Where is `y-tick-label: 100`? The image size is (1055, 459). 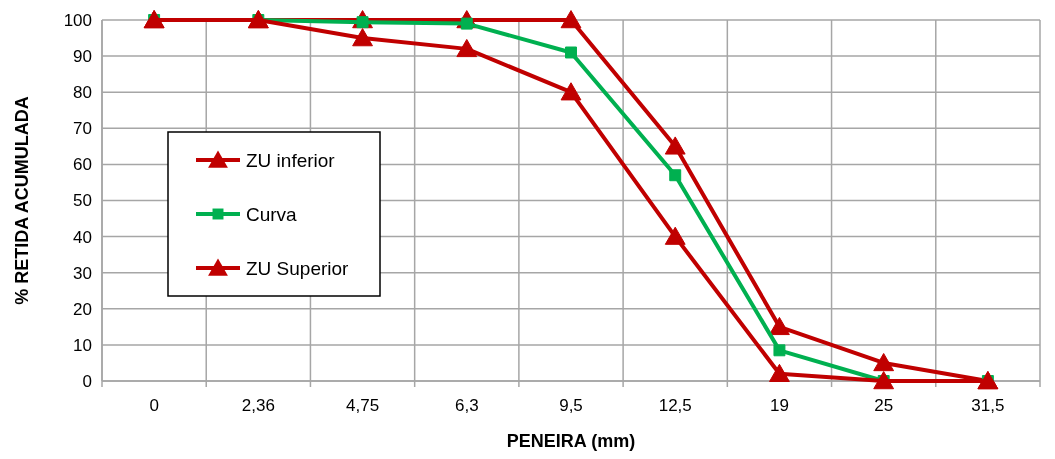 y-tick-label: 100 is located at coordinates (77, 20).